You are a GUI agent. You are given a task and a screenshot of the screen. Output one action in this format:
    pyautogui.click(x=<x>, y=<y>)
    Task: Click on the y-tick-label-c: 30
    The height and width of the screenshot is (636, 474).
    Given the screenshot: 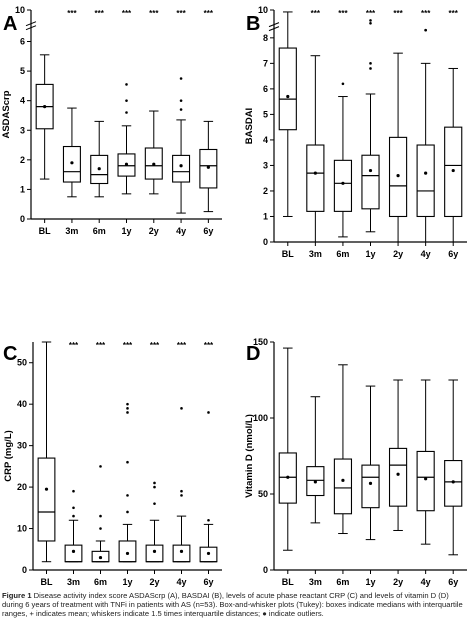 What is the action you would take?
    pyautogui.click(x=22, y=446)
    